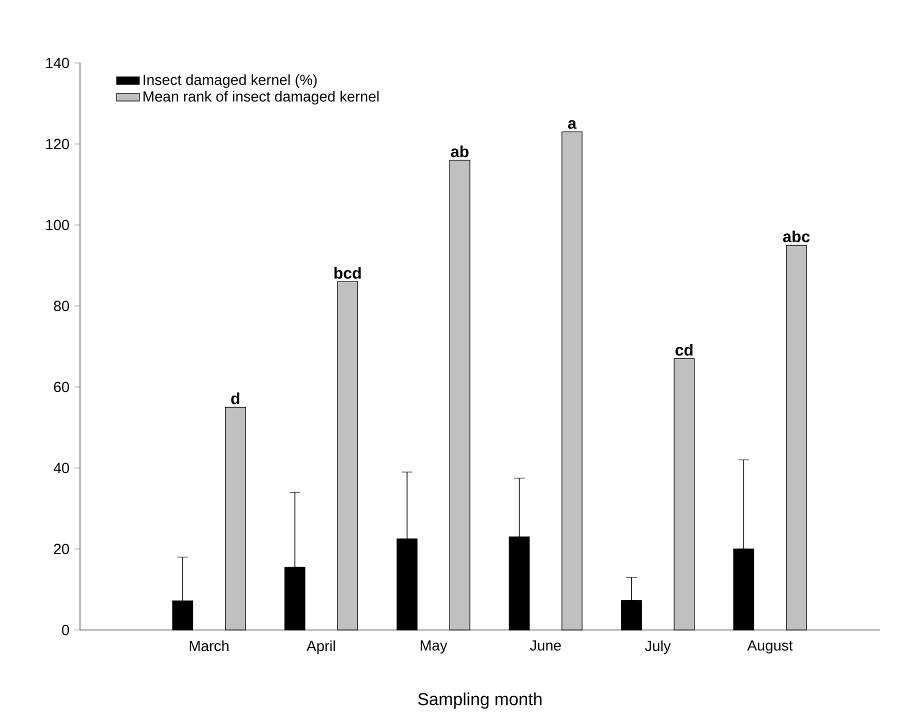  Describe the element at coordinates (572, 124) in the screenshot. I see `annotation: a` at that location.